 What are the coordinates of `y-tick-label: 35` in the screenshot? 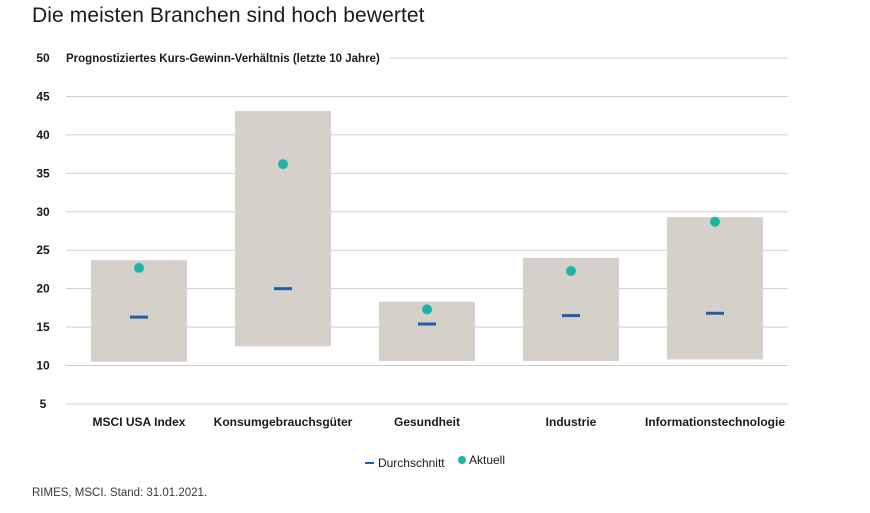 It's located at (43, 173).